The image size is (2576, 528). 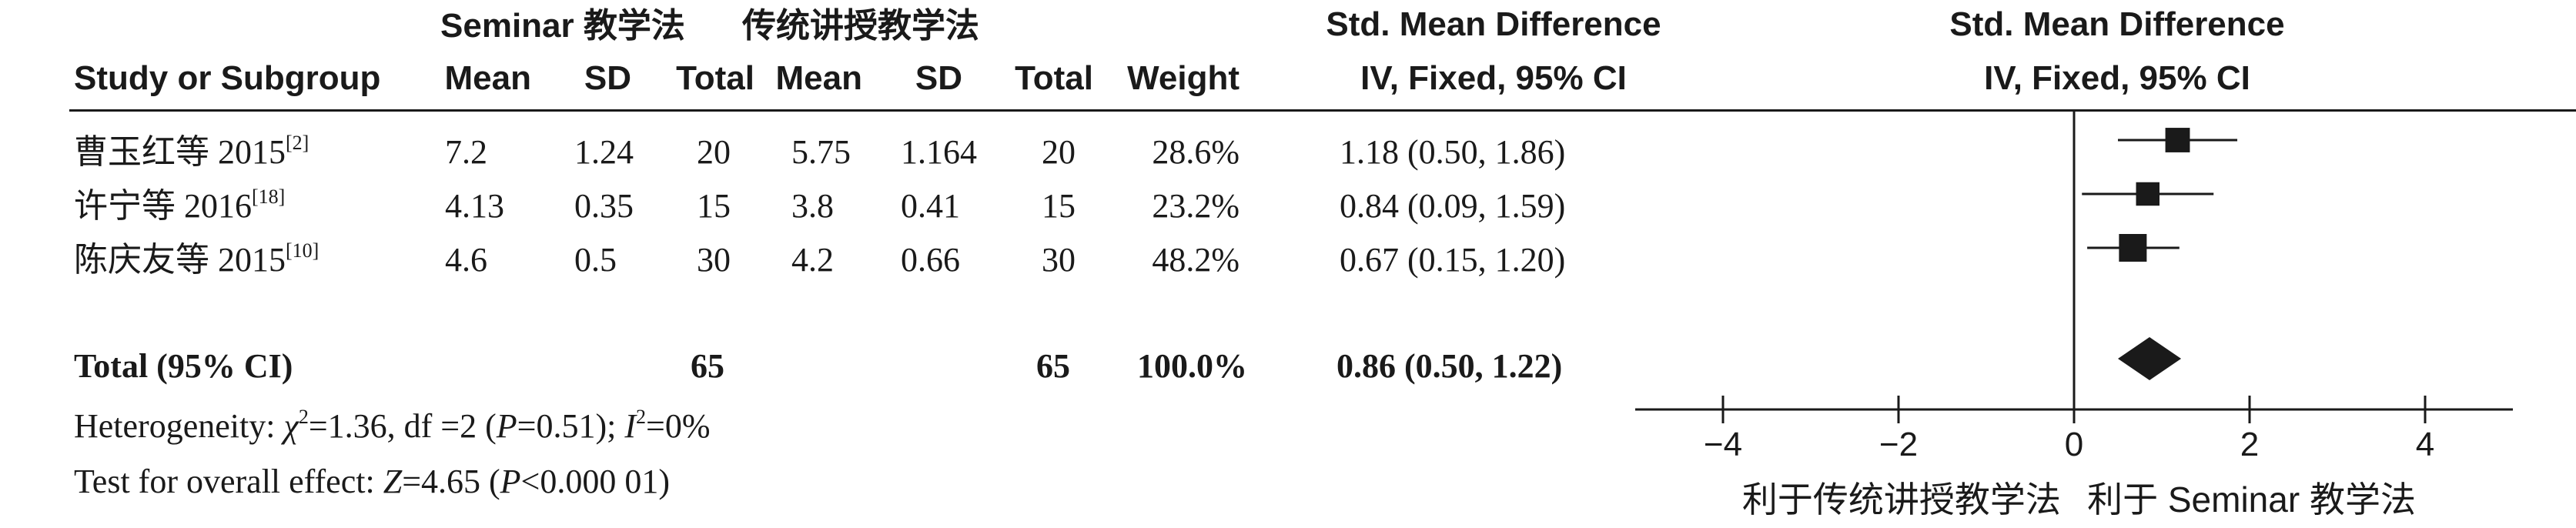 I want to click on col-total1: Total, so click(x=715, y=78).